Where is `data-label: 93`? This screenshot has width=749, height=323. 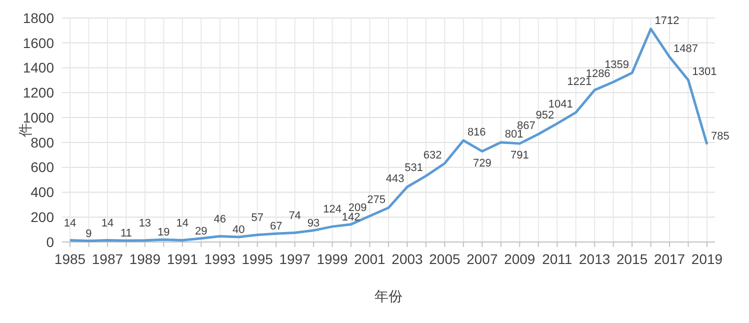 data-label: 93 is located at coordinates (313, 223).